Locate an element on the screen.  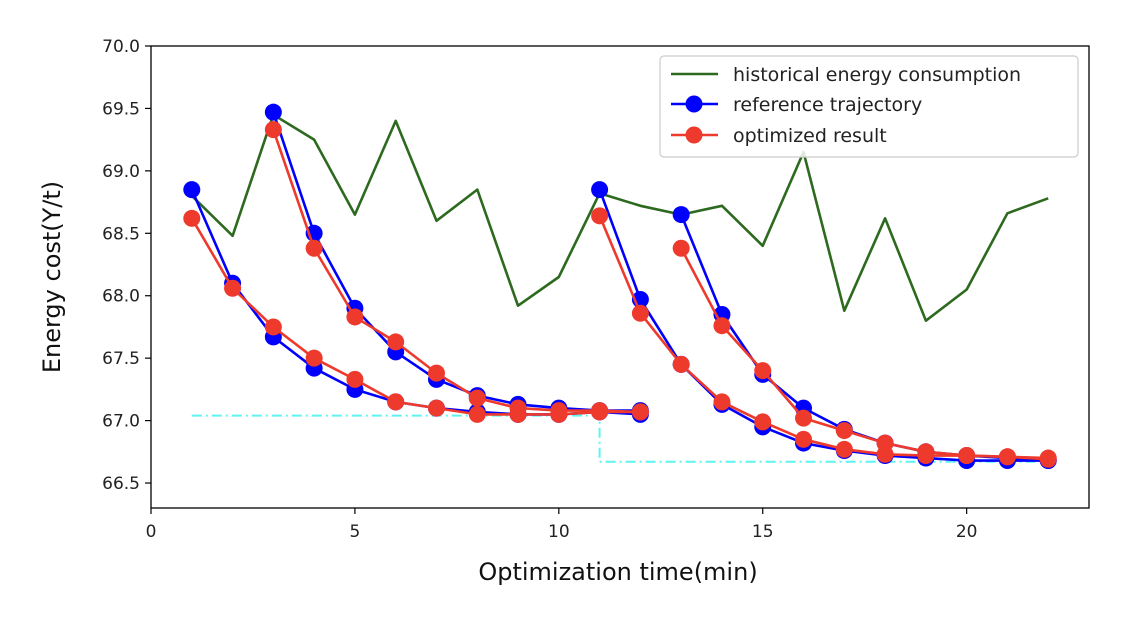
y-tick-label: 66.5 is located at coordinates (121, 484).